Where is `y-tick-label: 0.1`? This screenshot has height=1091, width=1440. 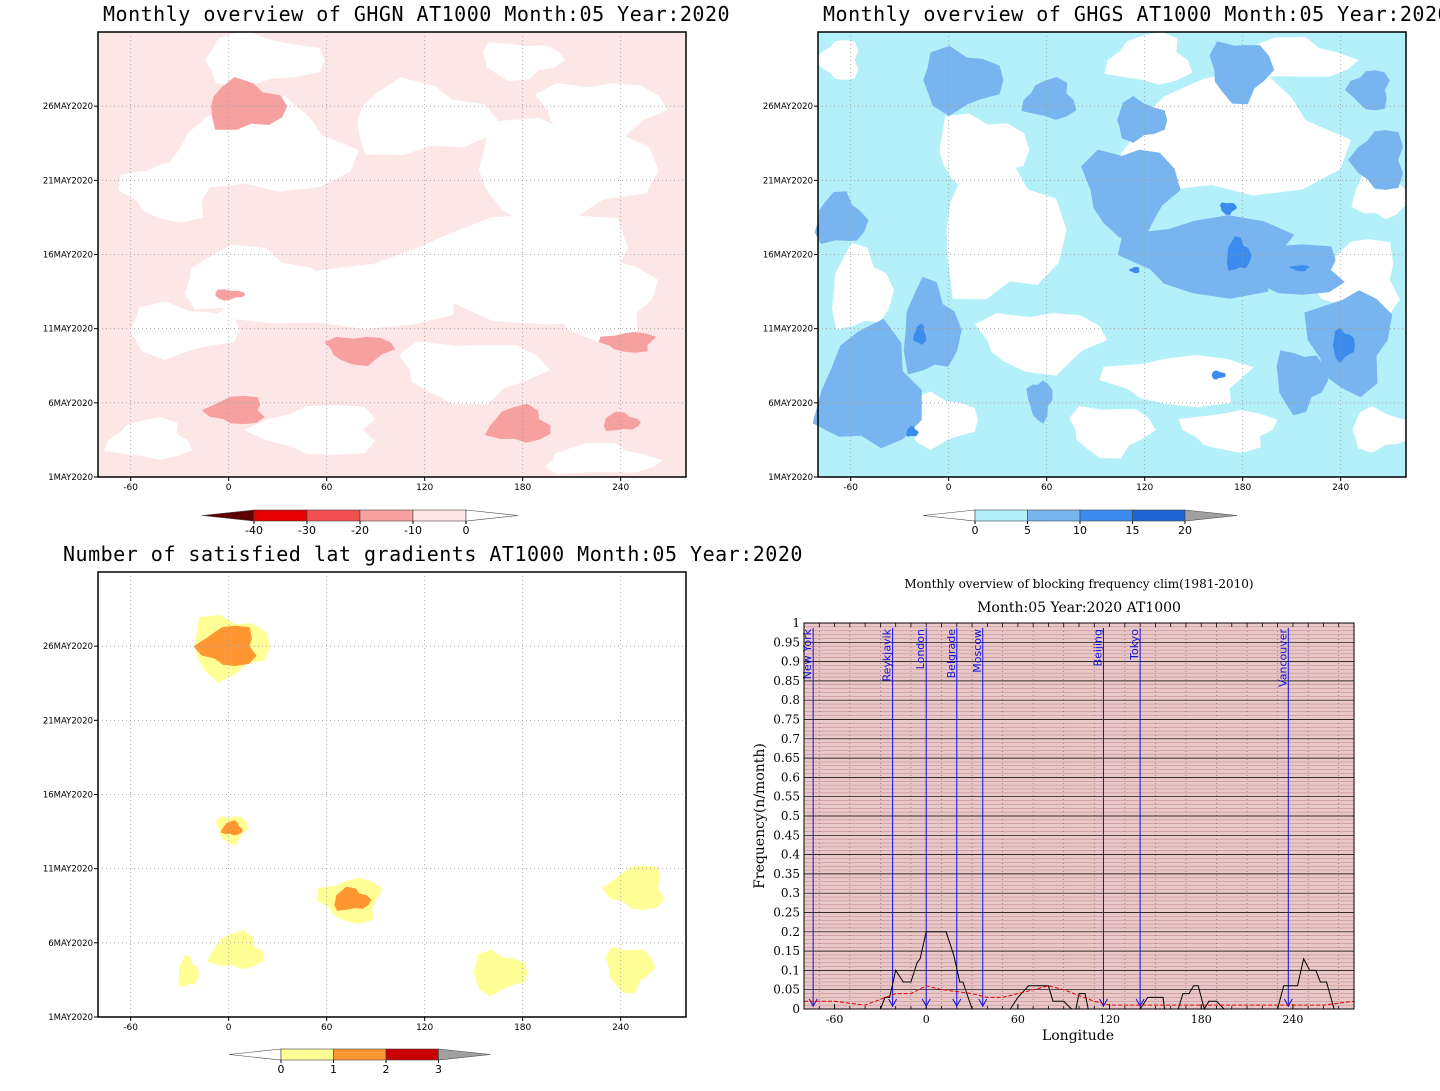 y-tick-label: 0.1 is located at coordinates (790, 970).